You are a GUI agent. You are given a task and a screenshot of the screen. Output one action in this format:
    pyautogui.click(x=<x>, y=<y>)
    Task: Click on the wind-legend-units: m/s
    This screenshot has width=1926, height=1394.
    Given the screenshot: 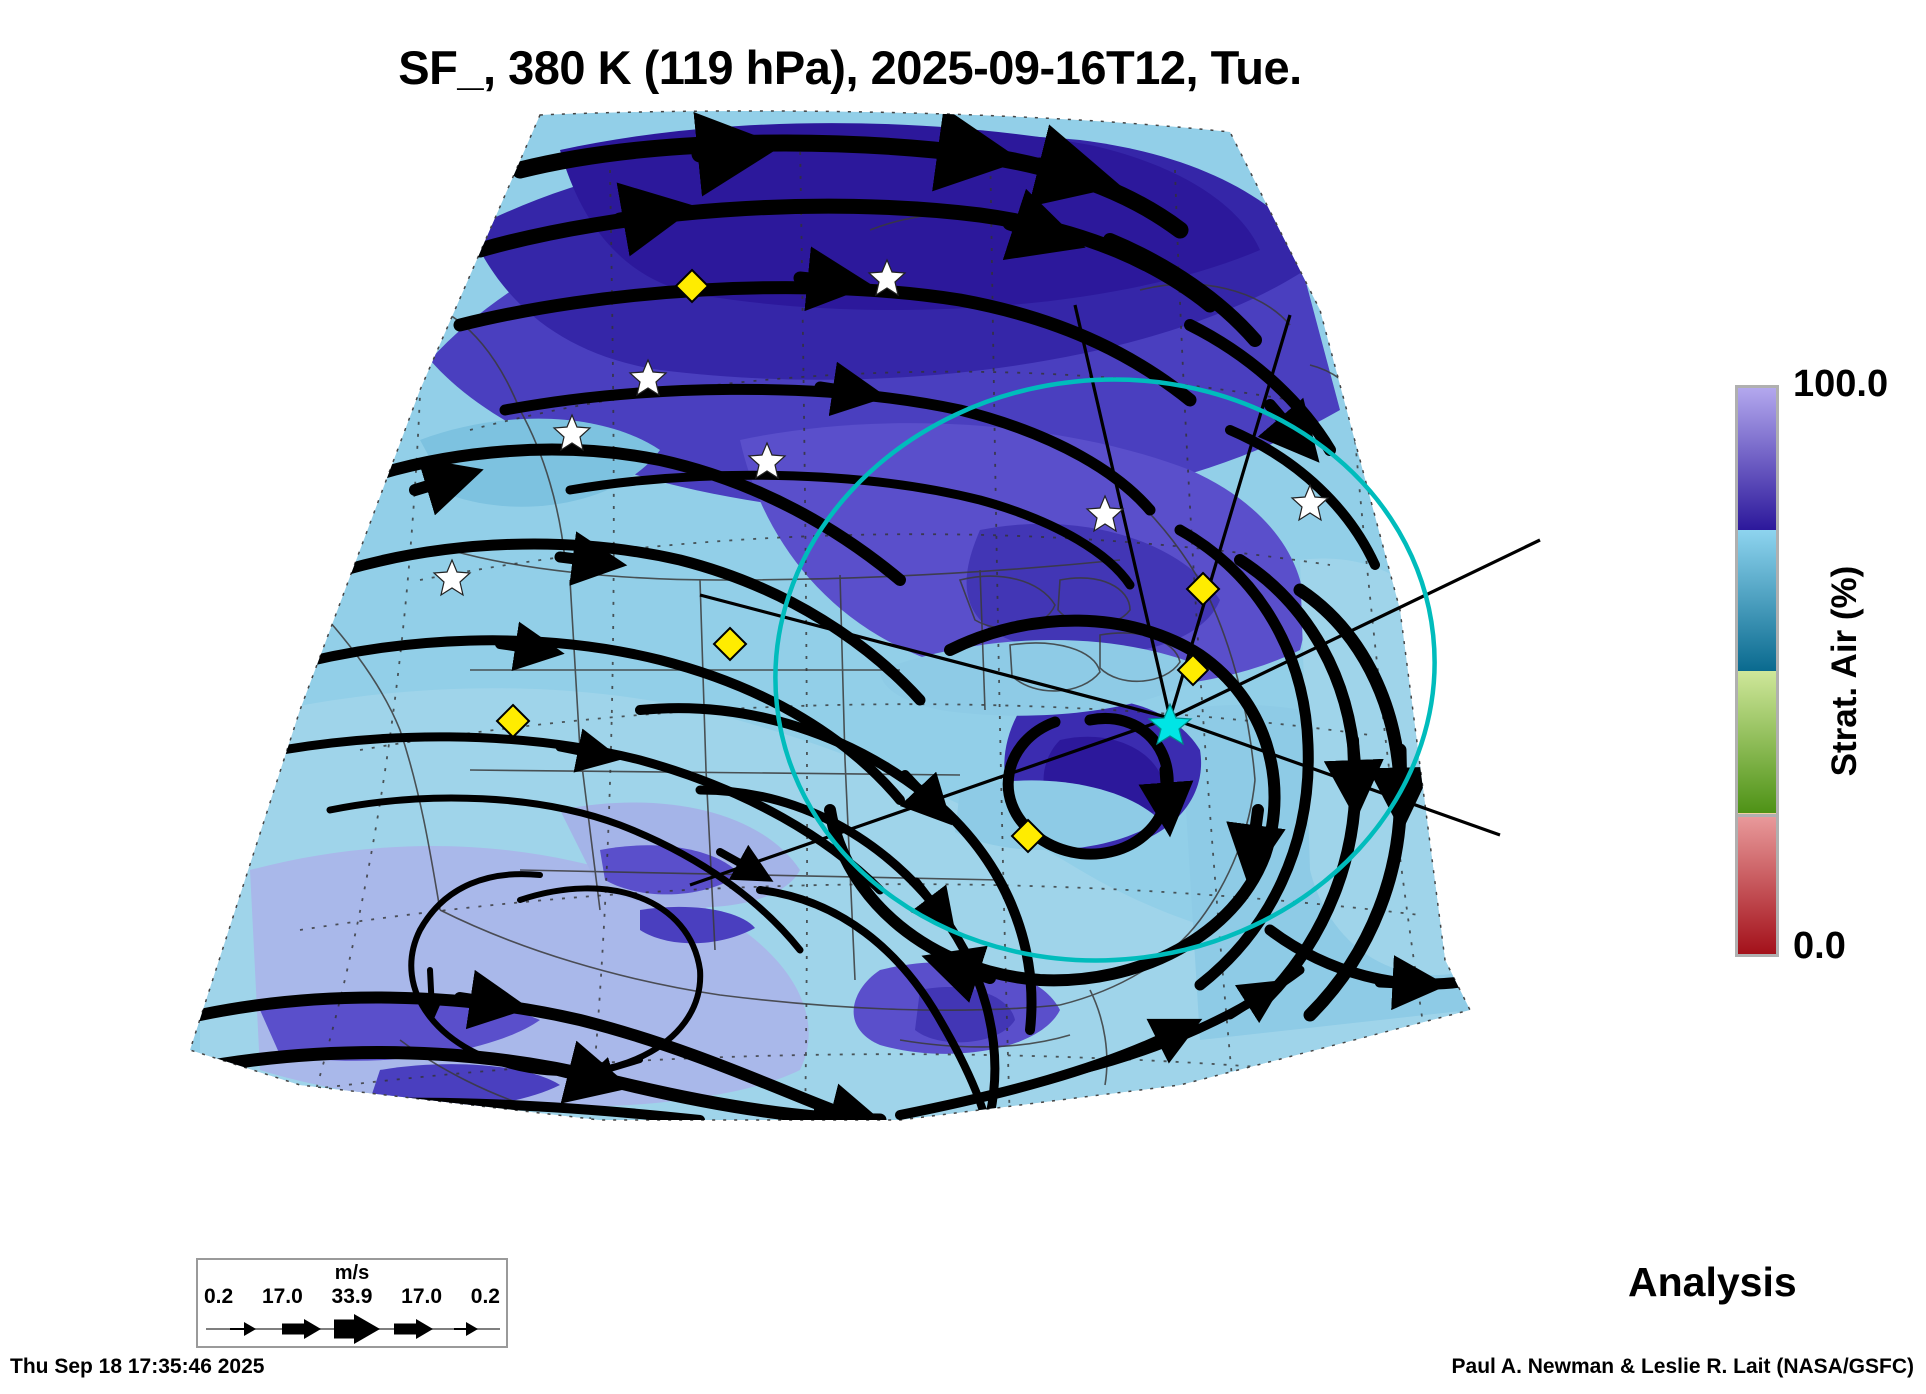 What is the action you would take?
    pyautogui.click(x=352, y=1273)
    